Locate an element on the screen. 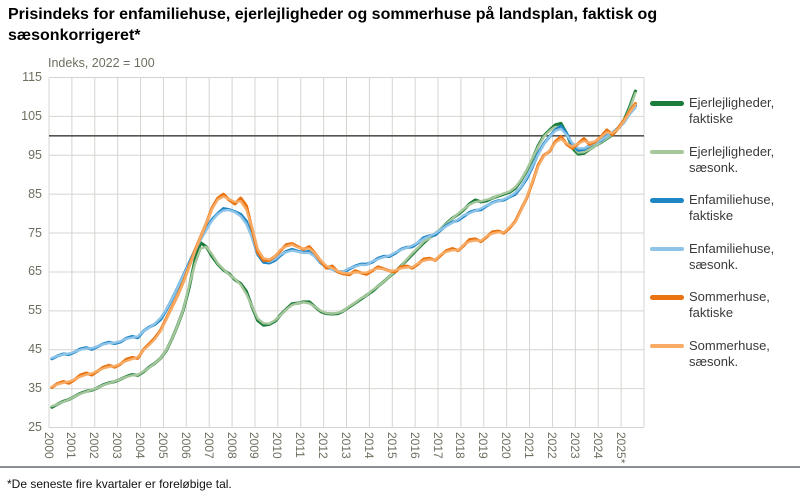  x-tick-label: 2022 is located at coordinates (551, 445).